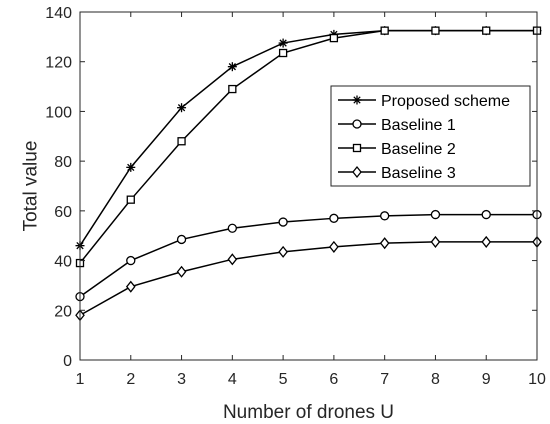  Describe the element at coordinates (283, 379) in the screenshot. I see `x-tick-label: 5` at that location.